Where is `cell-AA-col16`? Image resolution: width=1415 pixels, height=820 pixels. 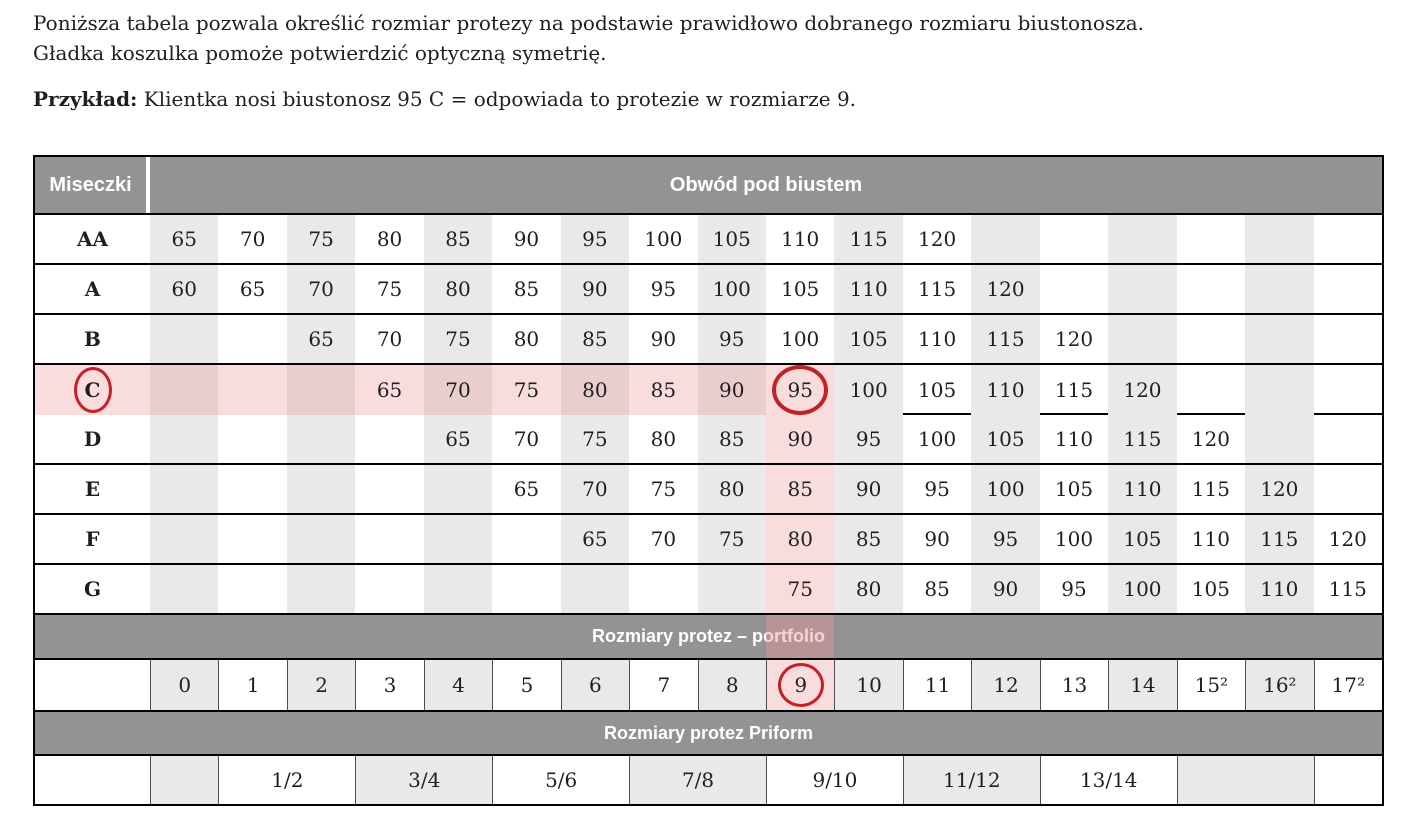 cell-AA-col16 is located at coordinates (1279, 239).